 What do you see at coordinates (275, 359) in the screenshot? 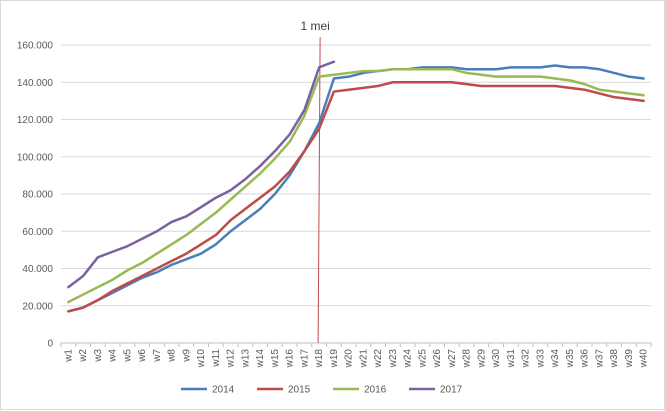
I see `x-tick-label: w15` at bounding box center [275, 359].